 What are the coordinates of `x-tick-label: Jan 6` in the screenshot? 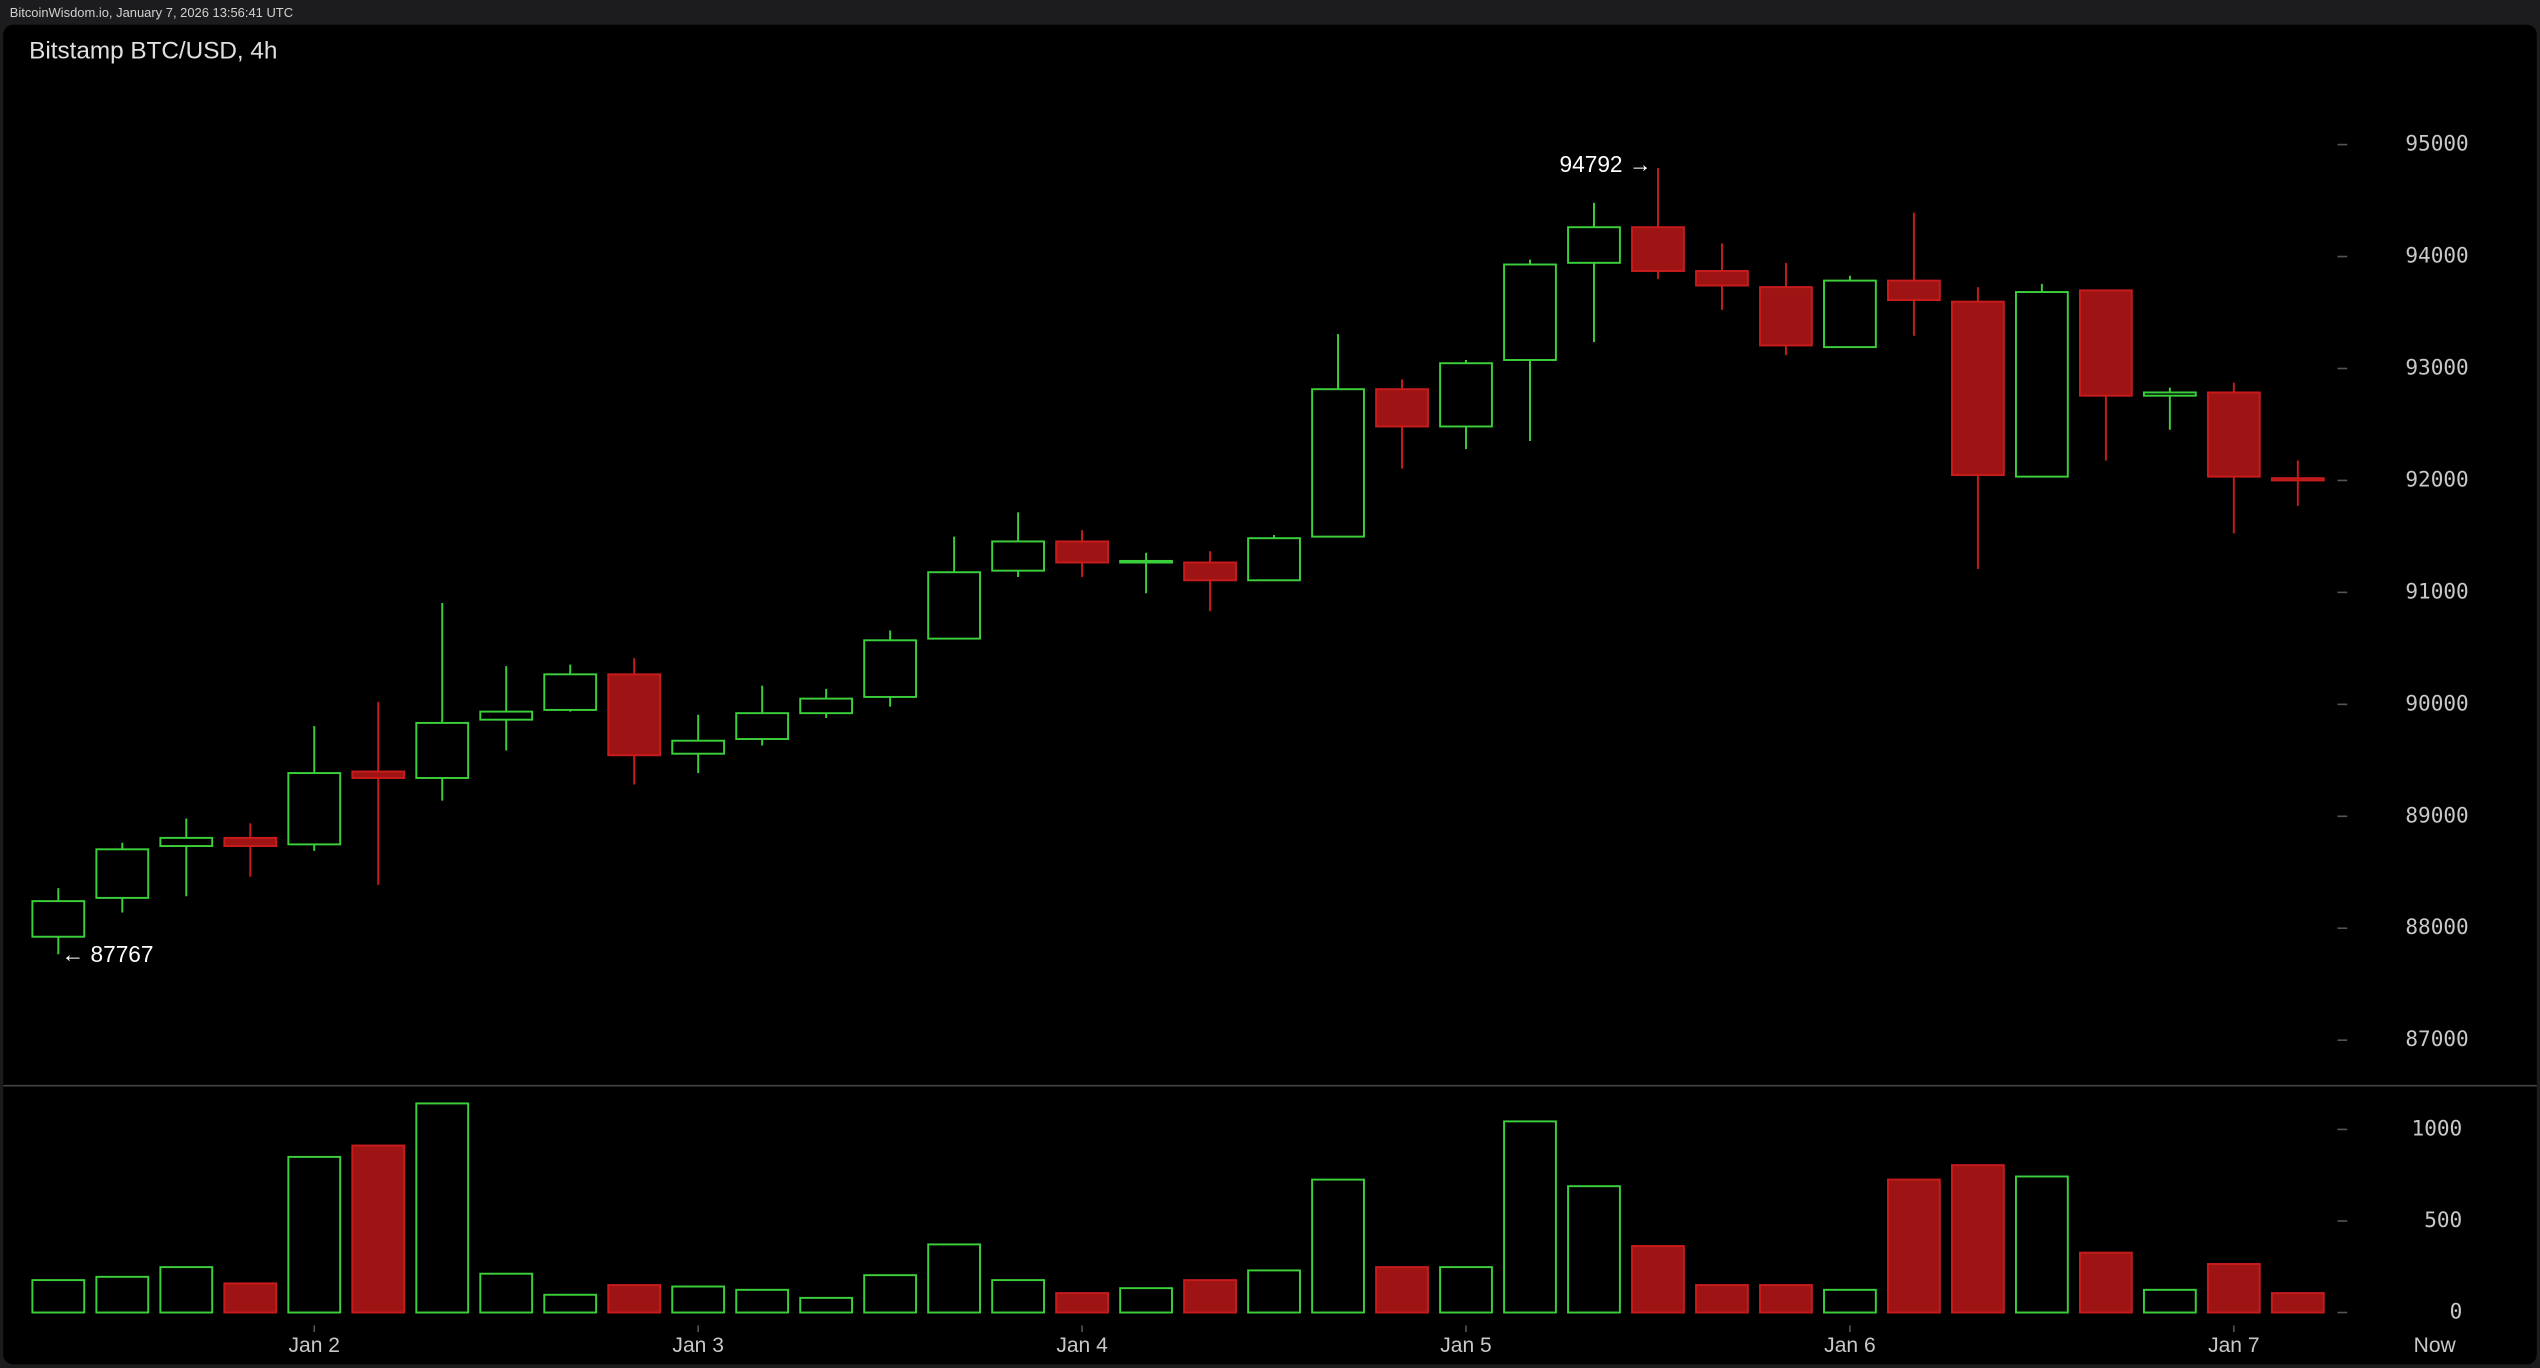 It's located at (1850, 1345).